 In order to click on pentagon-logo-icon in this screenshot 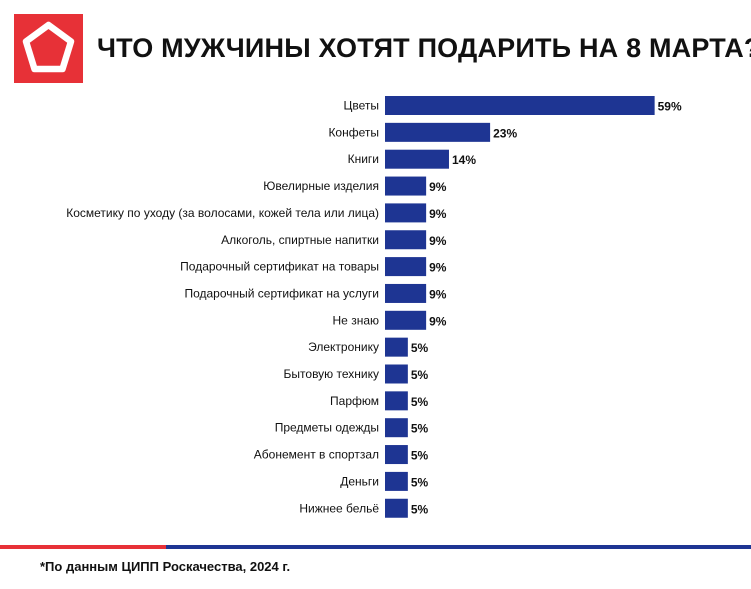, I will do `click(48, 47)`.